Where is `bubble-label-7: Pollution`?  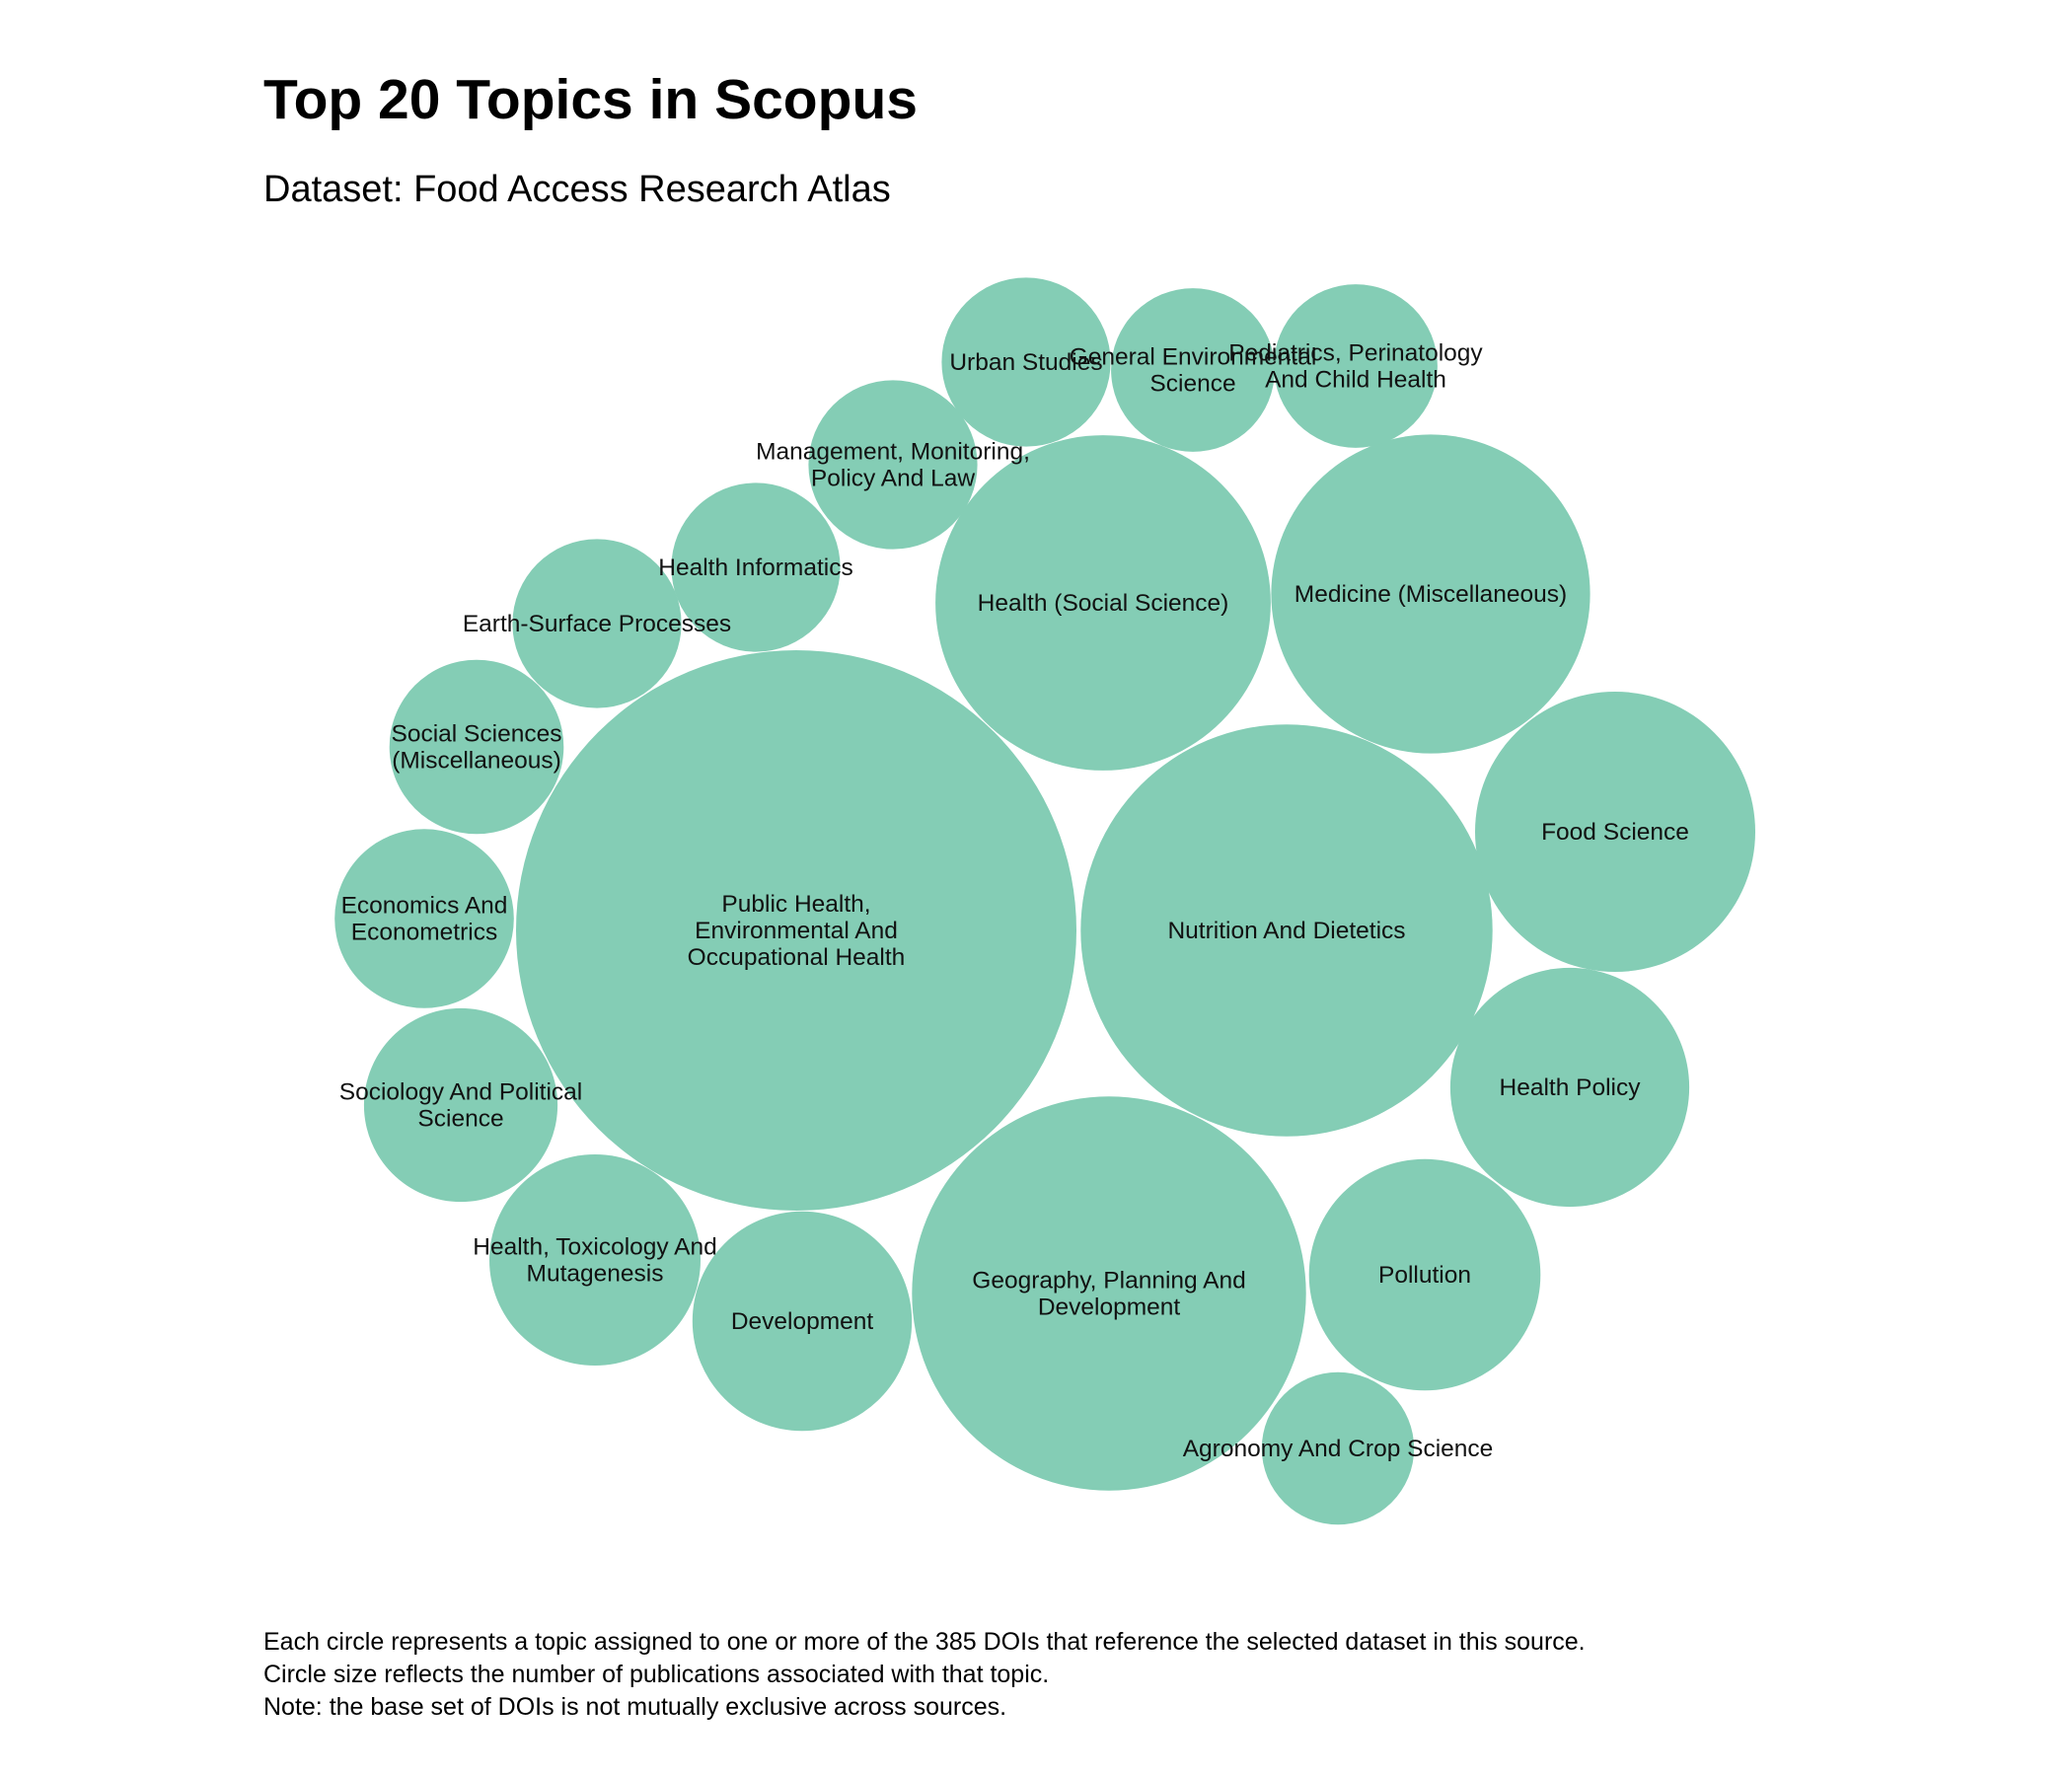 bubble-label-7: Pollution is located at coordinates (1425, 1276).